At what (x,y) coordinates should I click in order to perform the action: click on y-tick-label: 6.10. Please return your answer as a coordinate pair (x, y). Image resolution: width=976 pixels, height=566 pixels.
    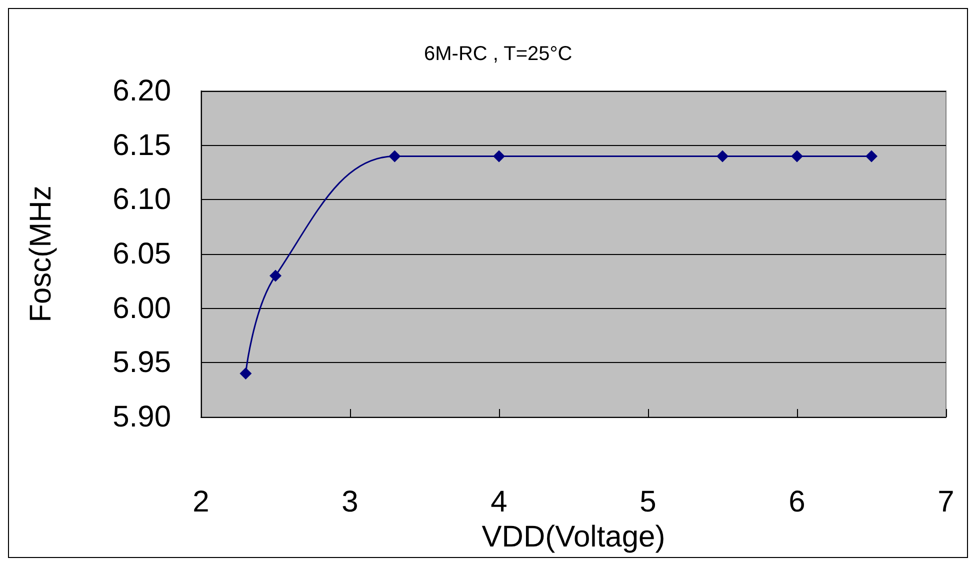
    Looking at the image, I should click on (141, 199).